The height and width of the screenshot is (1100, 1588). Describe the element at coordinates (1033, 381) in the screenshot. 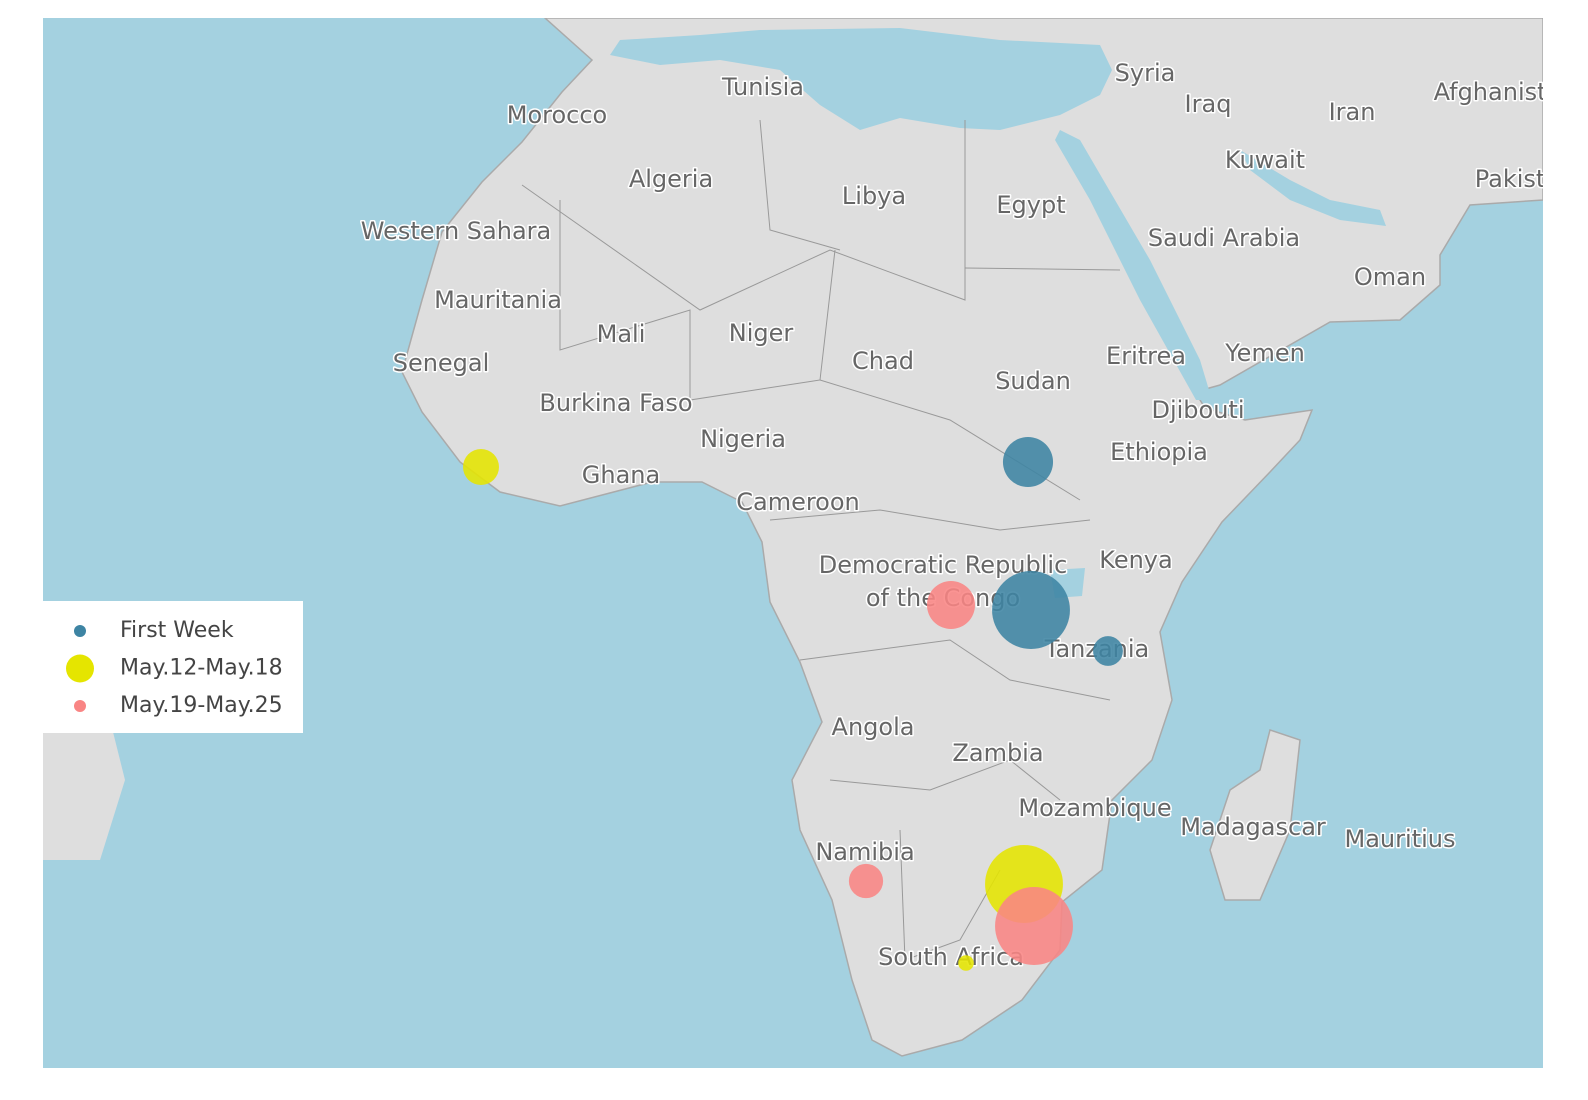

I see `country-label: Sudan` at that location.